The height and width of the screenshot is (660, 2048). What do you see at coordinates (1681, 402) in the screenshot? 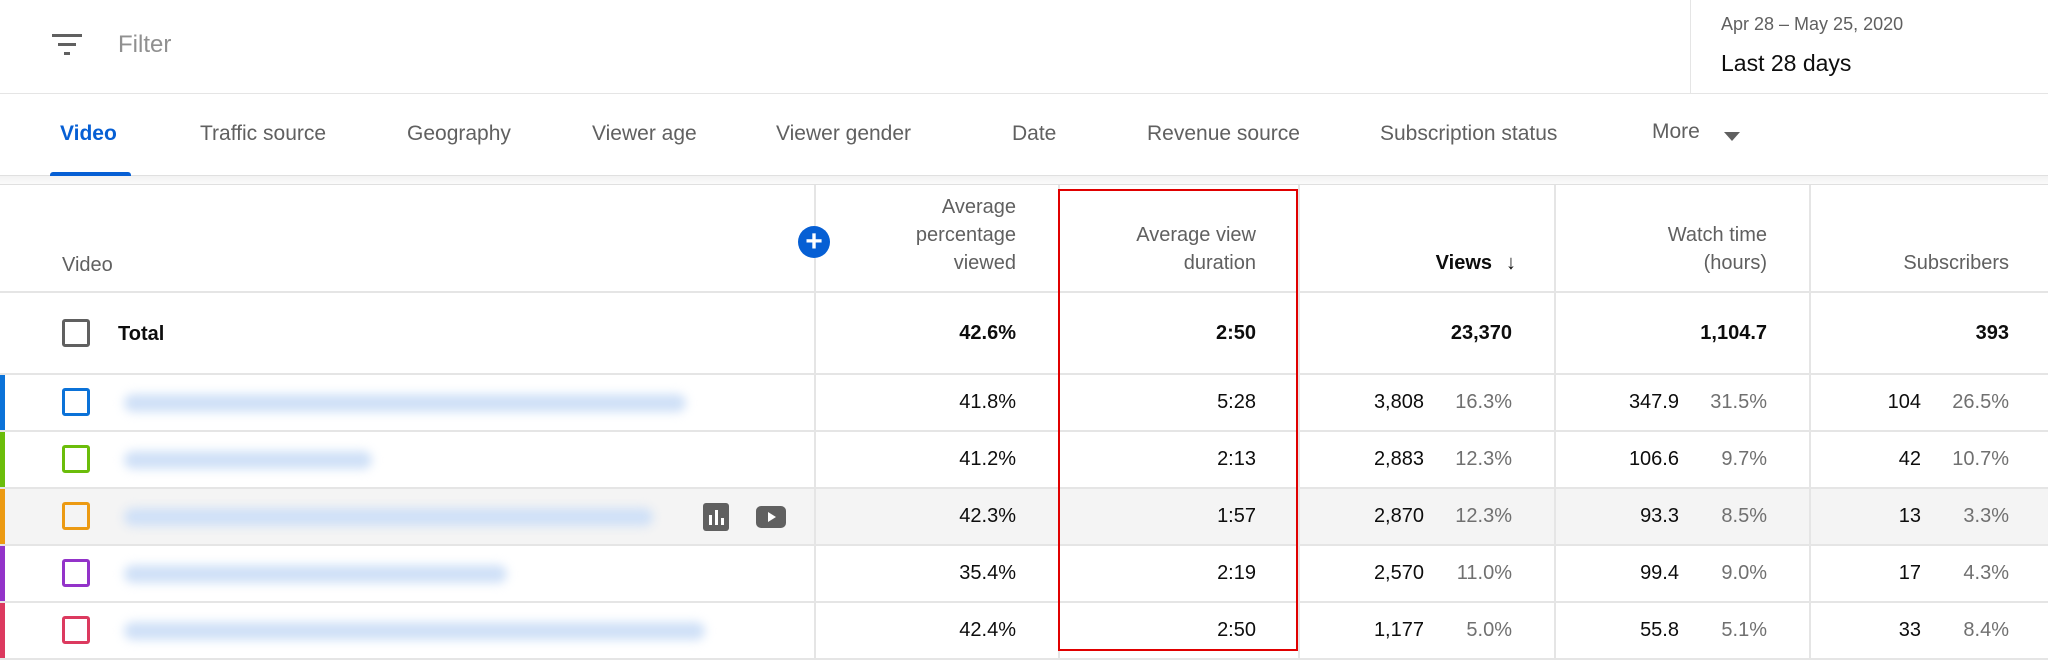
I see `watch-time-cell: 347.9 31.5%` at bounding box center [1681, 402].